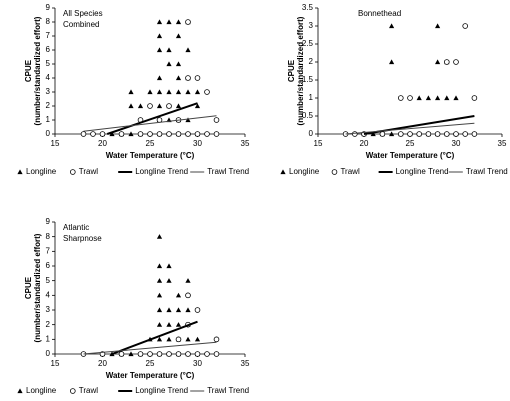 Image resolution: width=510 pixels, height=401 pixels. Describe the element at coordinates (161, 390) in the screenshot. I see `legend-label: Longline Trend` at that location.